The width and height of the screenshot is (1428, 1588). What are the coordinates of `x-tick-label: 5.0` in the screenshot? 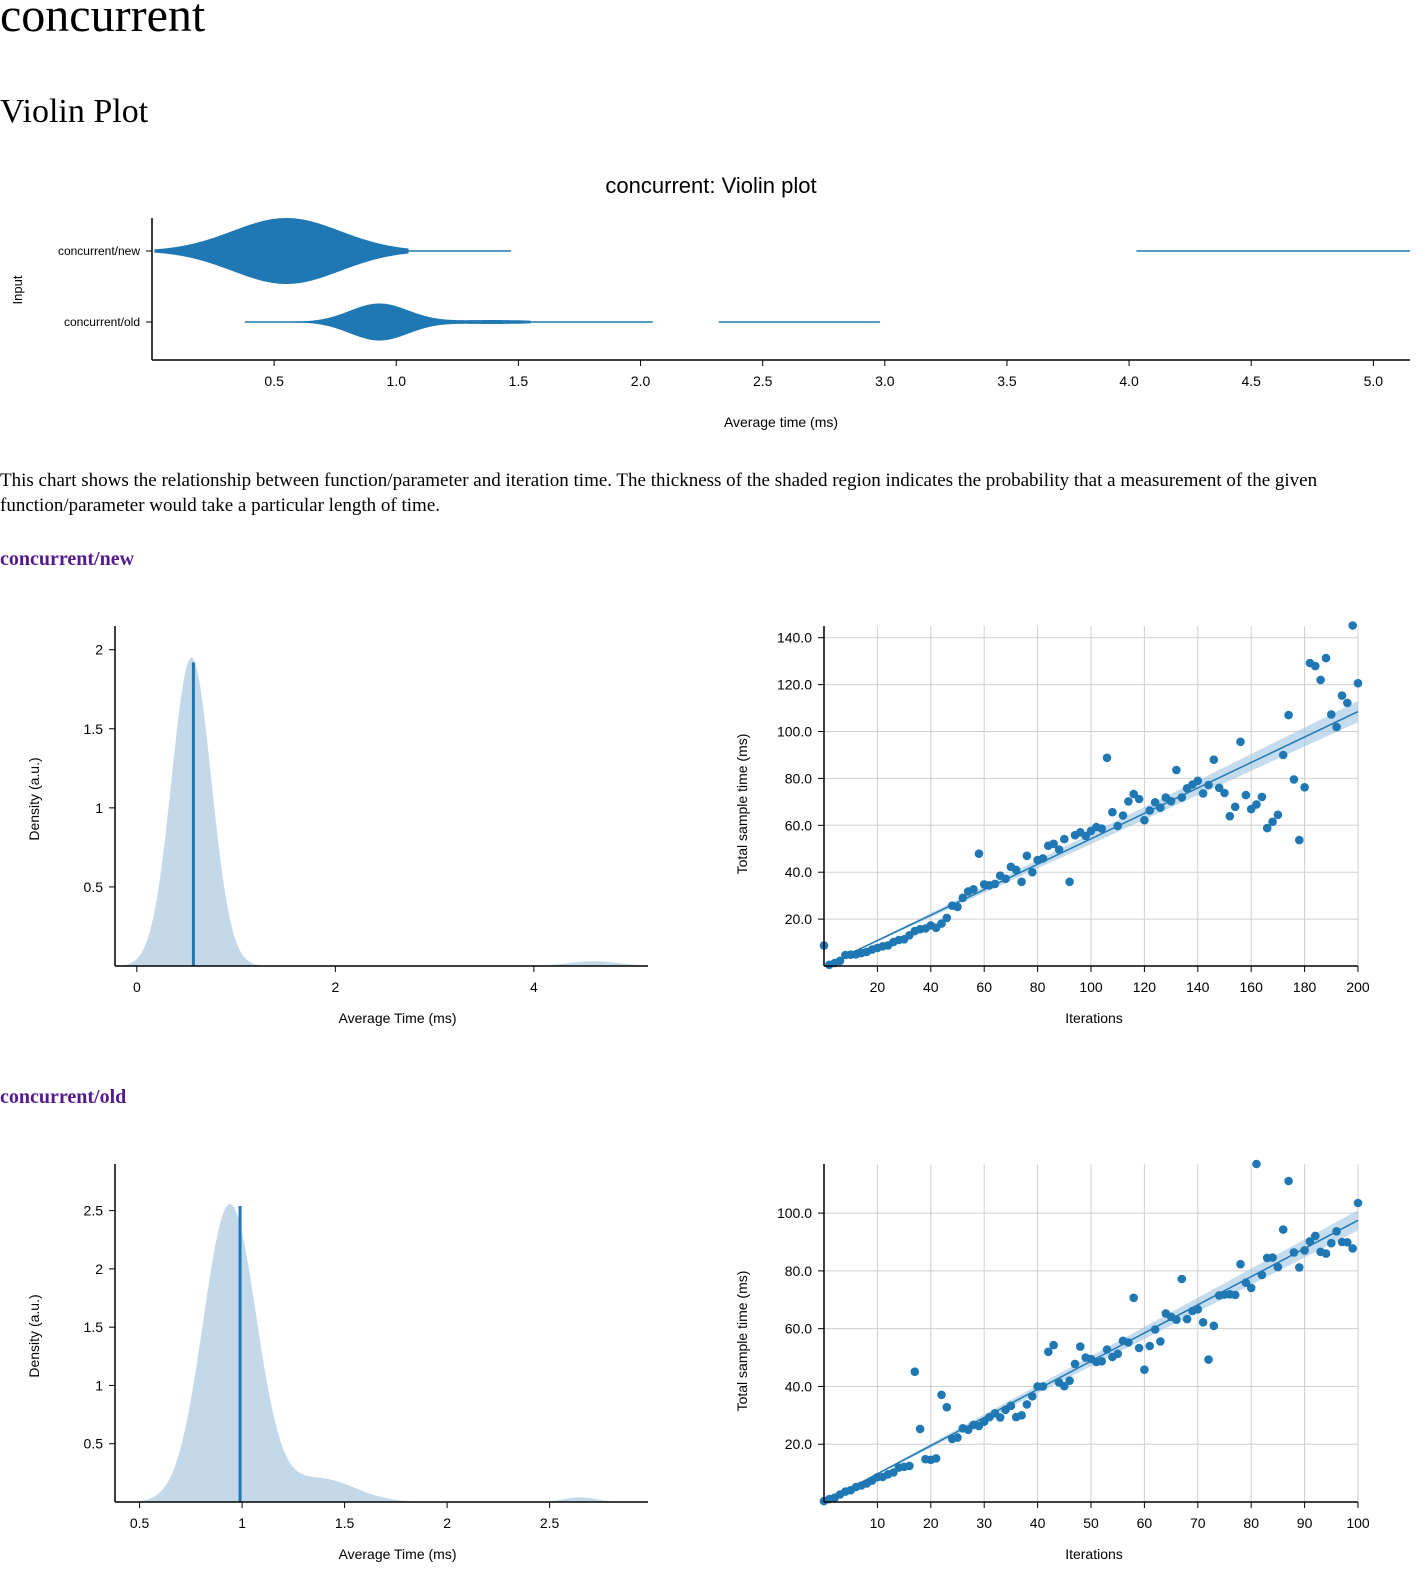 It's located at (1374, 381).